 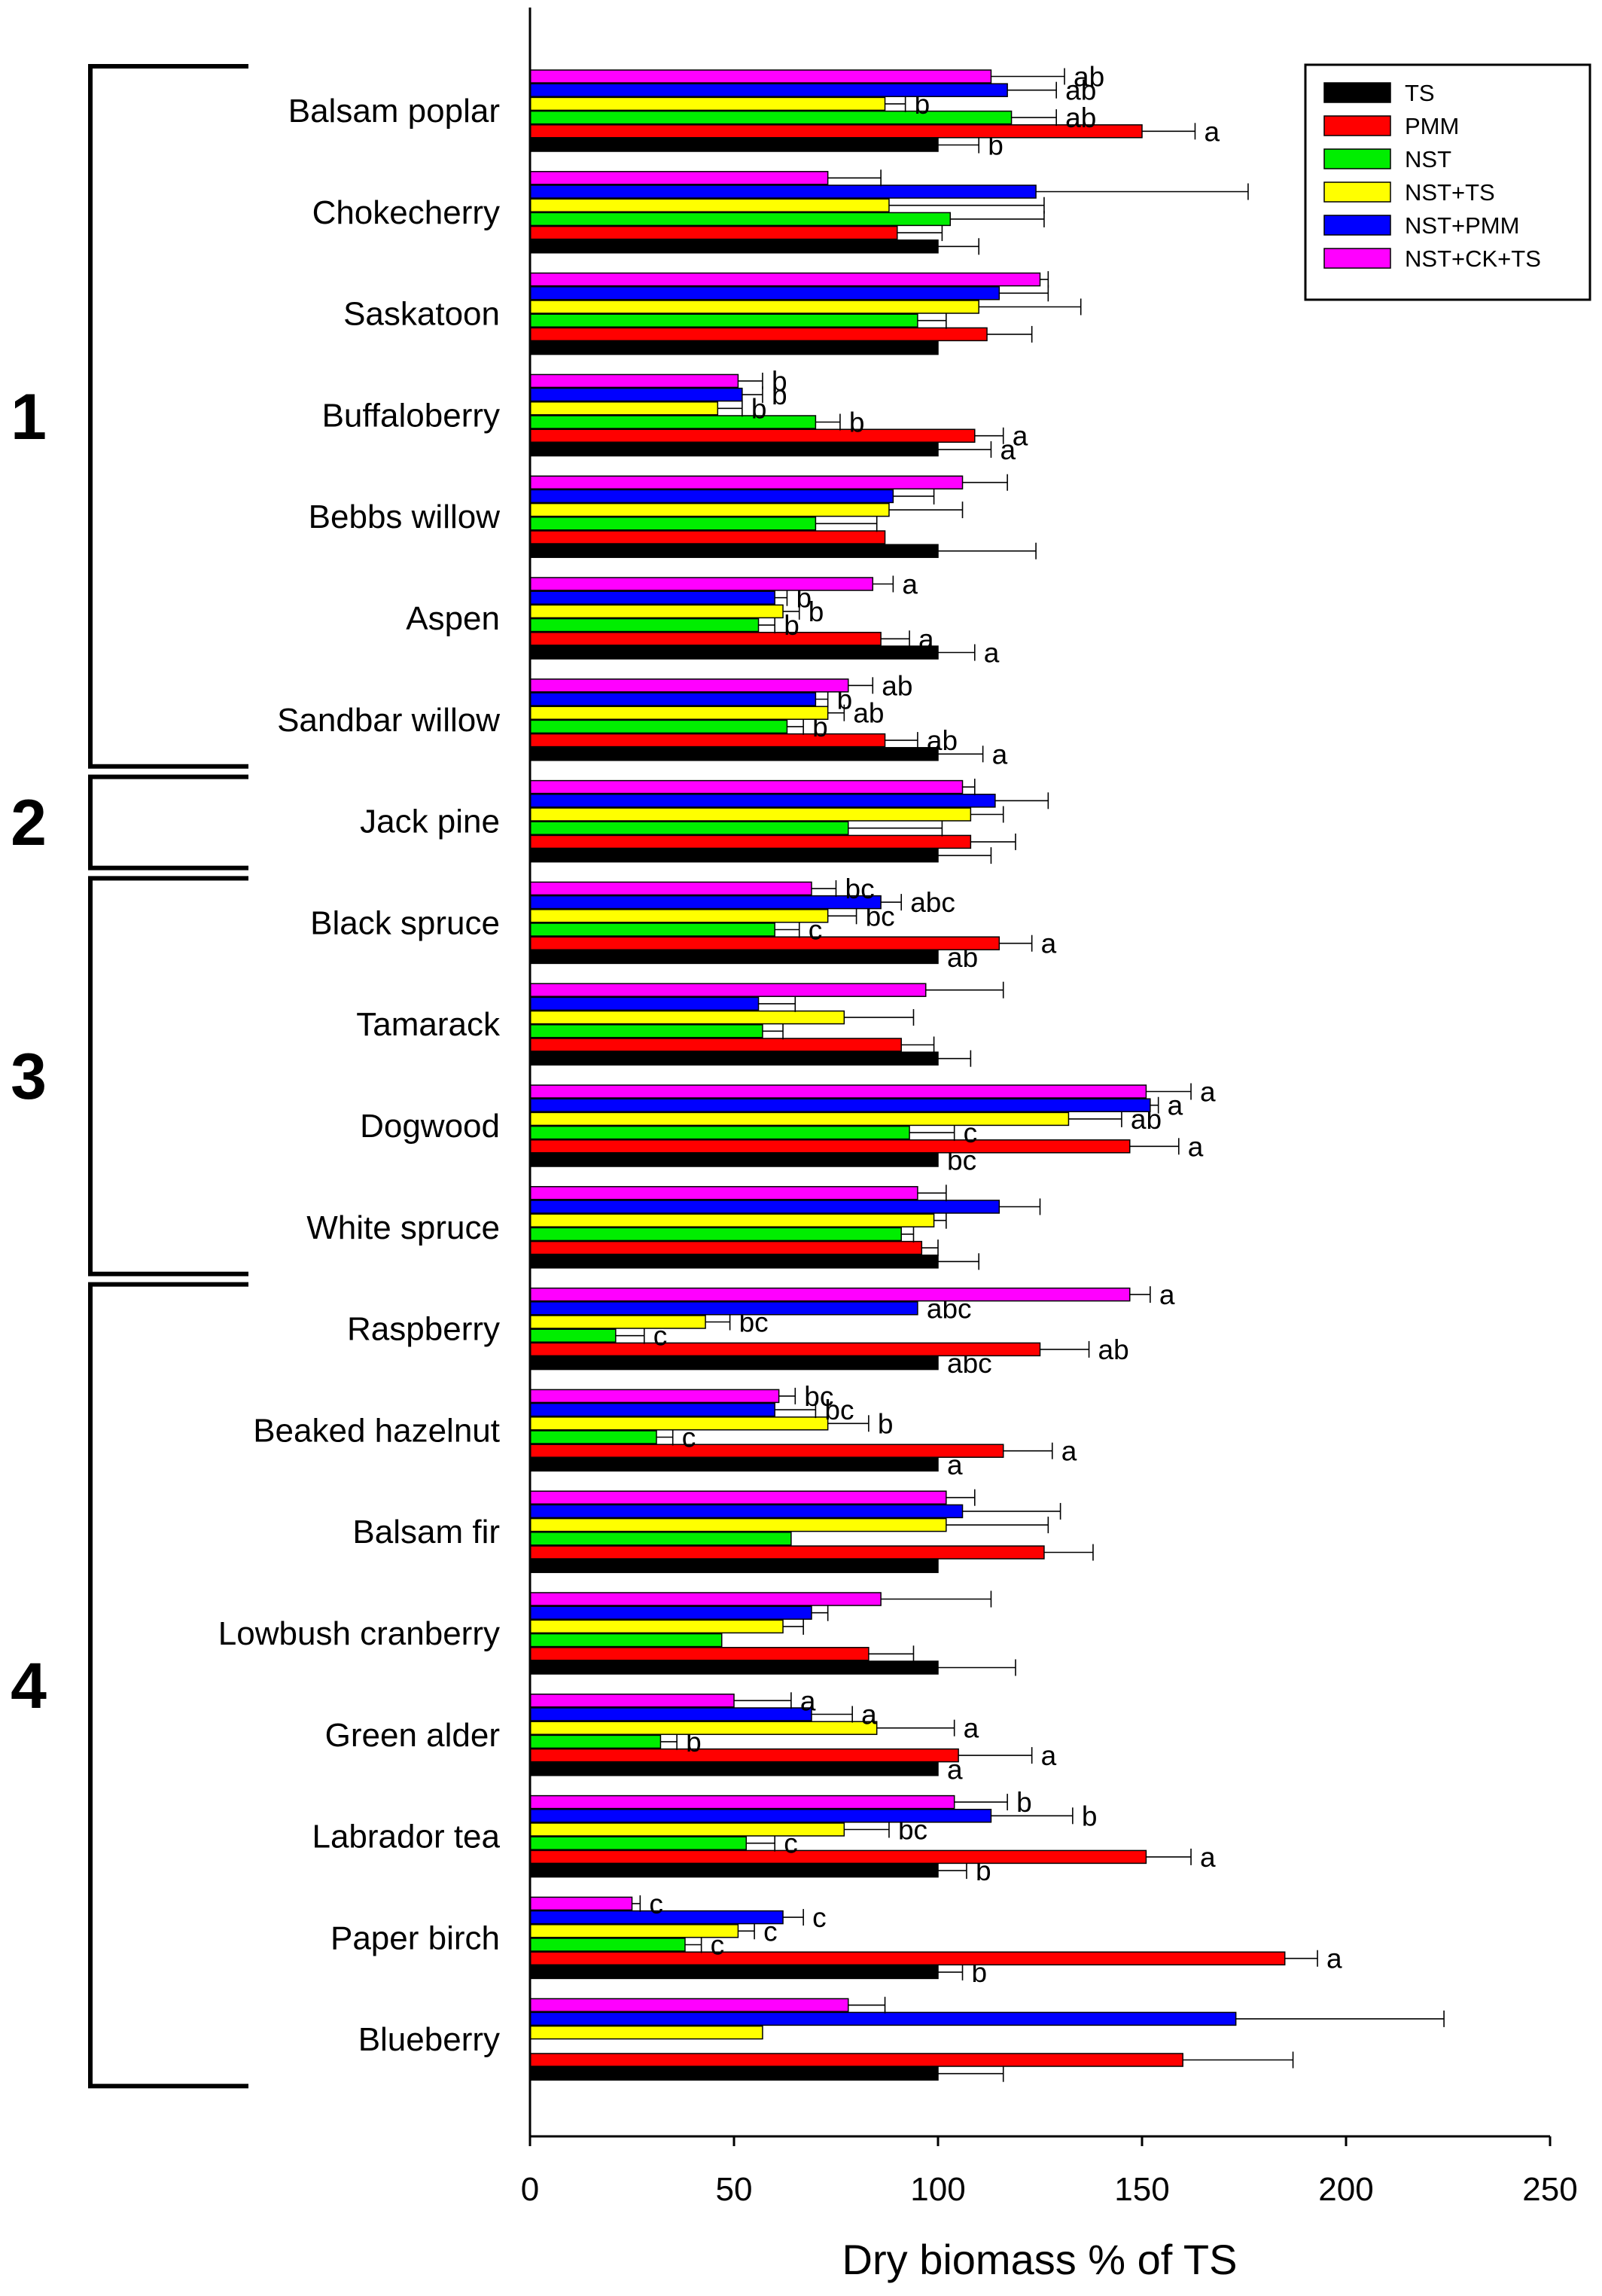 I want to click on category-label: Balsam fir, so click(x=426, y=1532).